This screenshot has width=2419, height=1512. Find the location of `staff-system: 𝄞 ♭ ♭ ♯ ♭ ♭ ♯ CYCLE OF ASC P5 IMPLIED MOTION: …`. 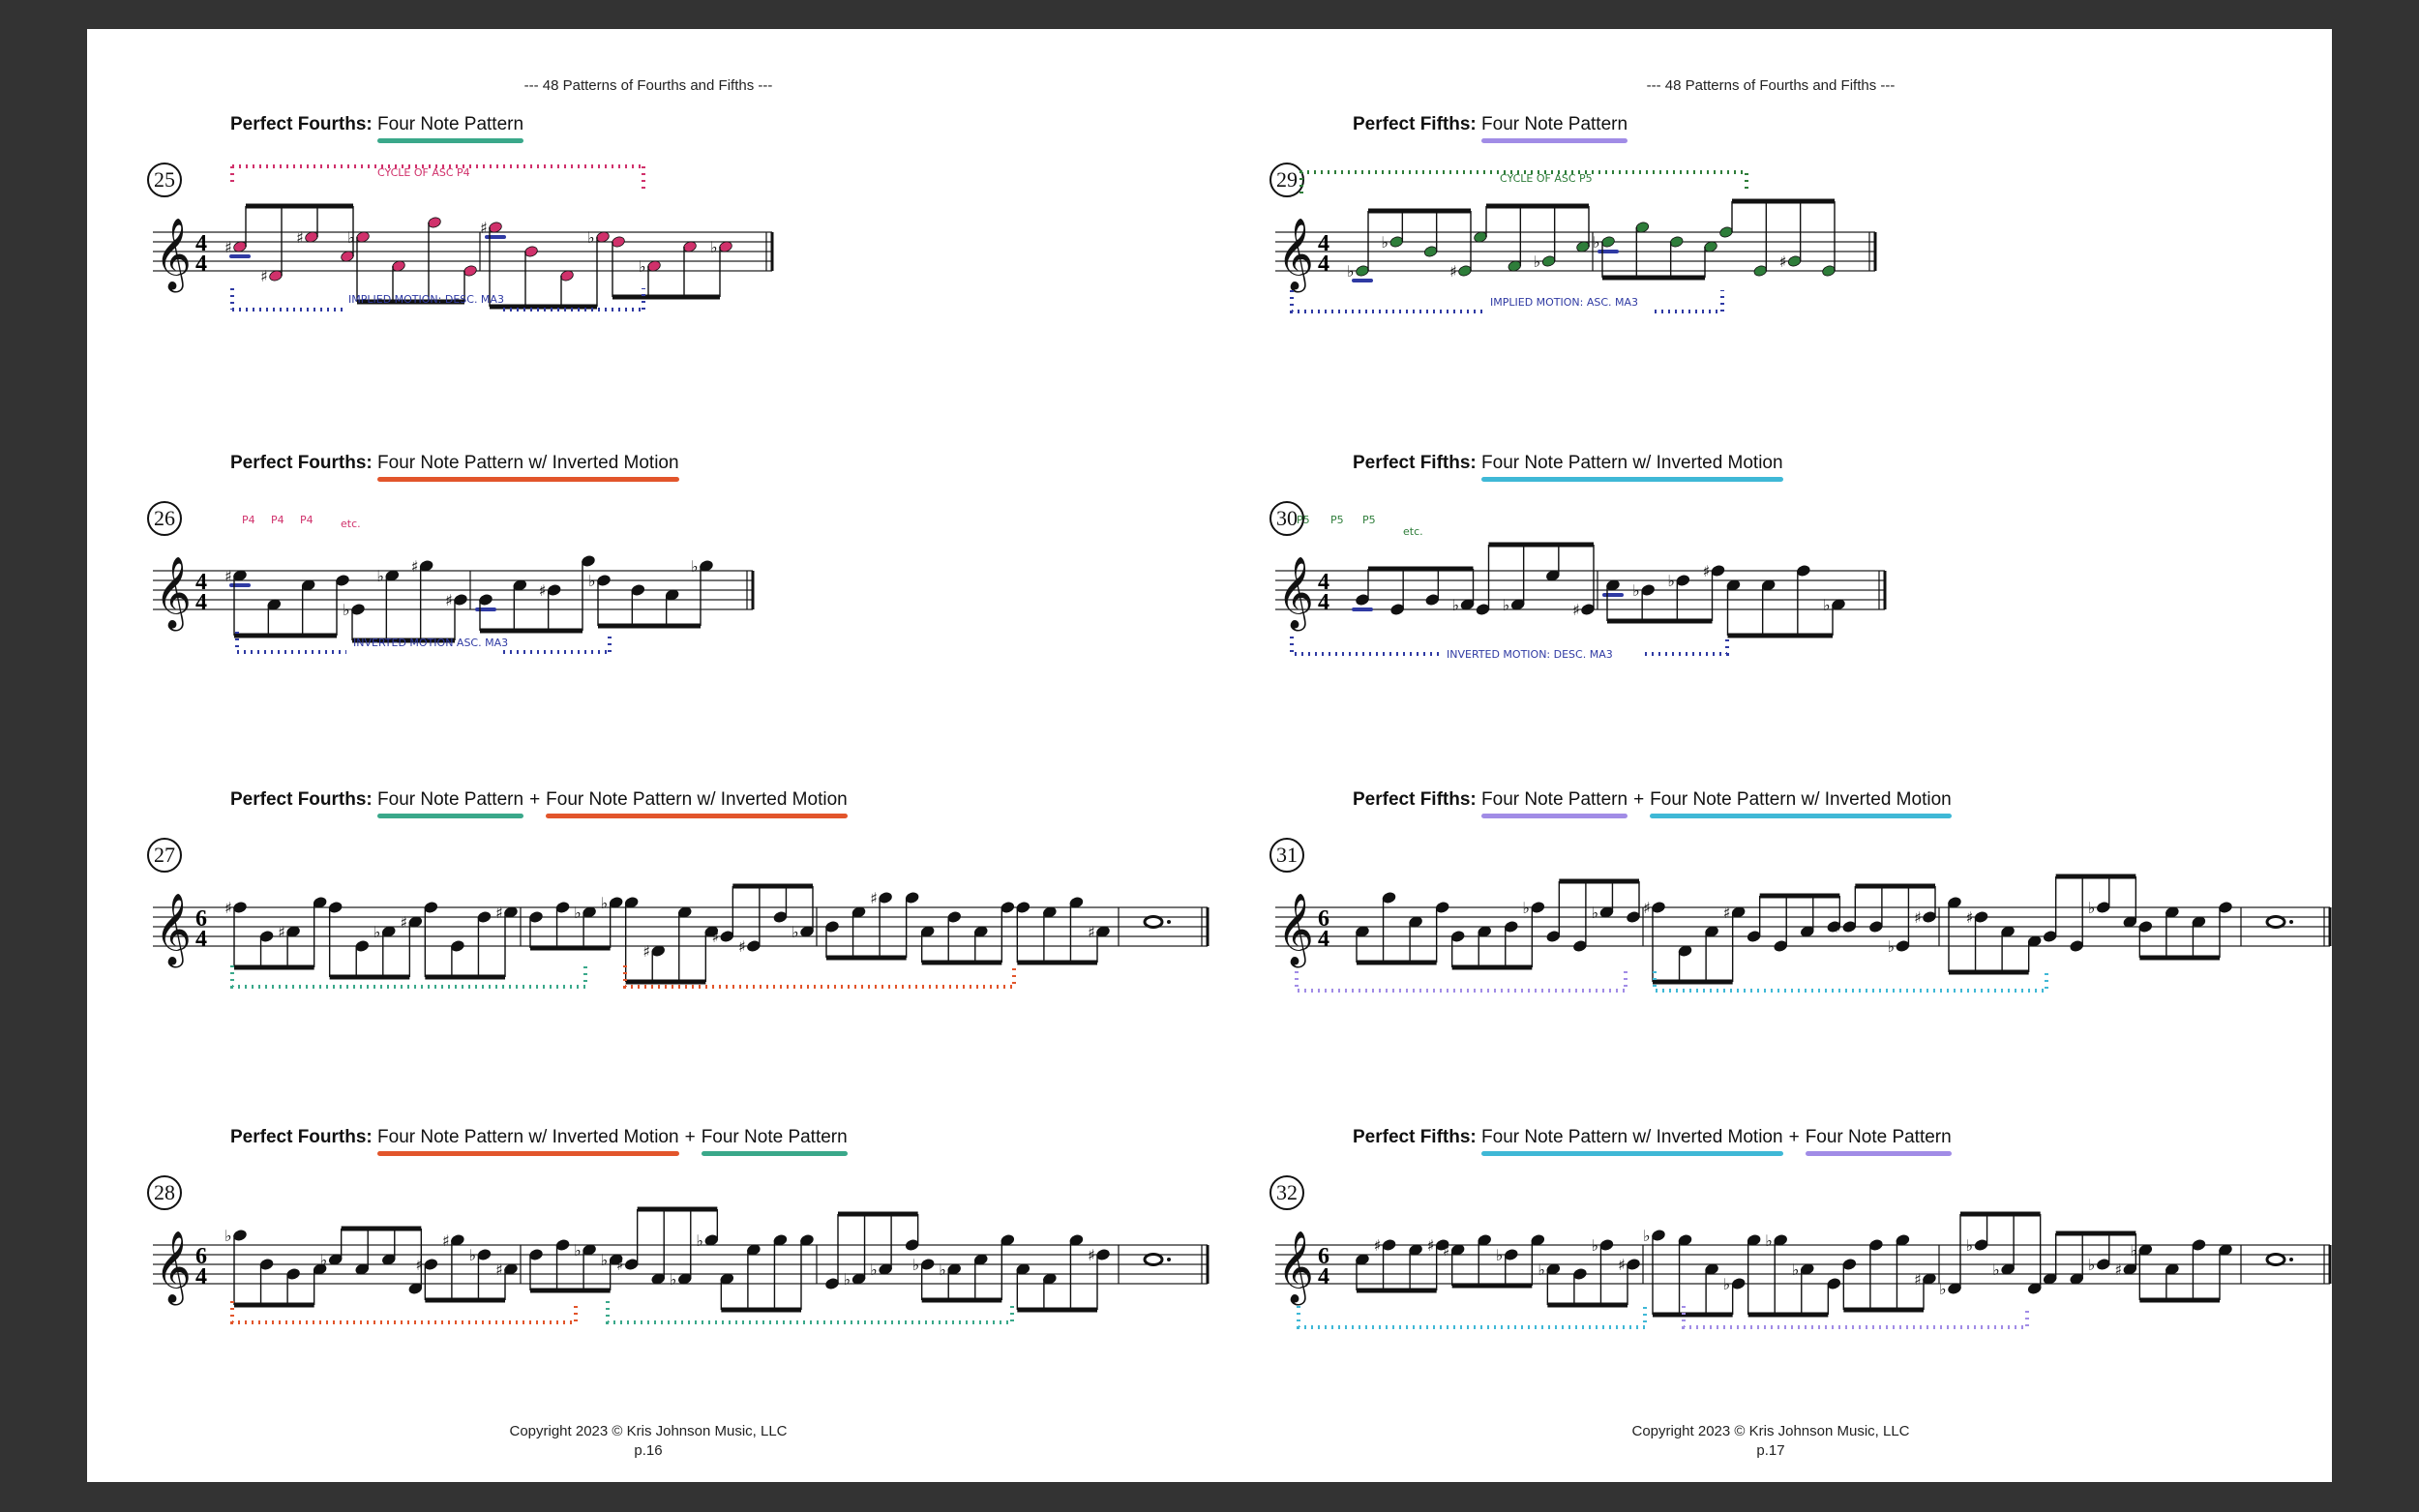

staff-system: 𝄞 ♭ ♭ ♯ ♭ ♭ ♯ CYCLE OF ASC P5 IMPLIED MOTION: … is located at coordinates (1576, 242).